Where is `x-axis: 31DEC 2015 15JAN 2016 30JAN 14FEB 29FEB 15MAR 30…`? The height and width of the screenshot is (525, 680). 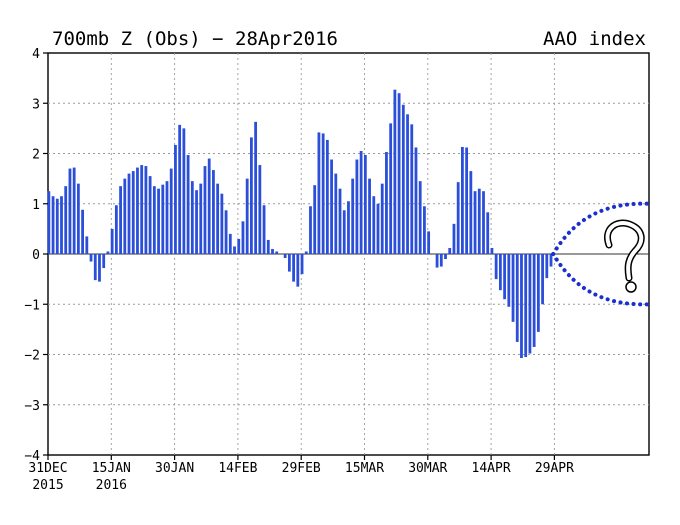
x-axis: 31DEC 2015 15JAN 2016 30JAN 14FEB 29FEB 15MAR 30… is located at coordinates (301, 474).